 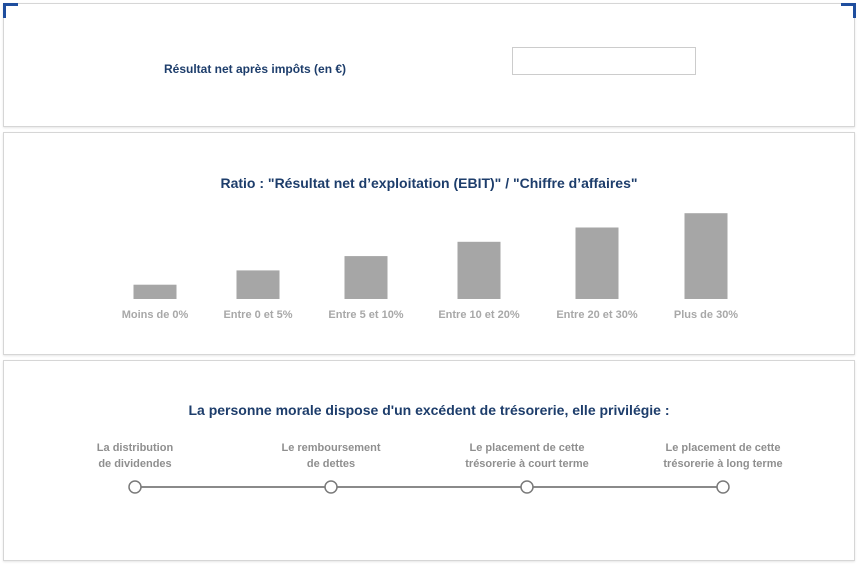 I want to click on option-label-line: trésorerie à court terme, so click(x=527, y=464).